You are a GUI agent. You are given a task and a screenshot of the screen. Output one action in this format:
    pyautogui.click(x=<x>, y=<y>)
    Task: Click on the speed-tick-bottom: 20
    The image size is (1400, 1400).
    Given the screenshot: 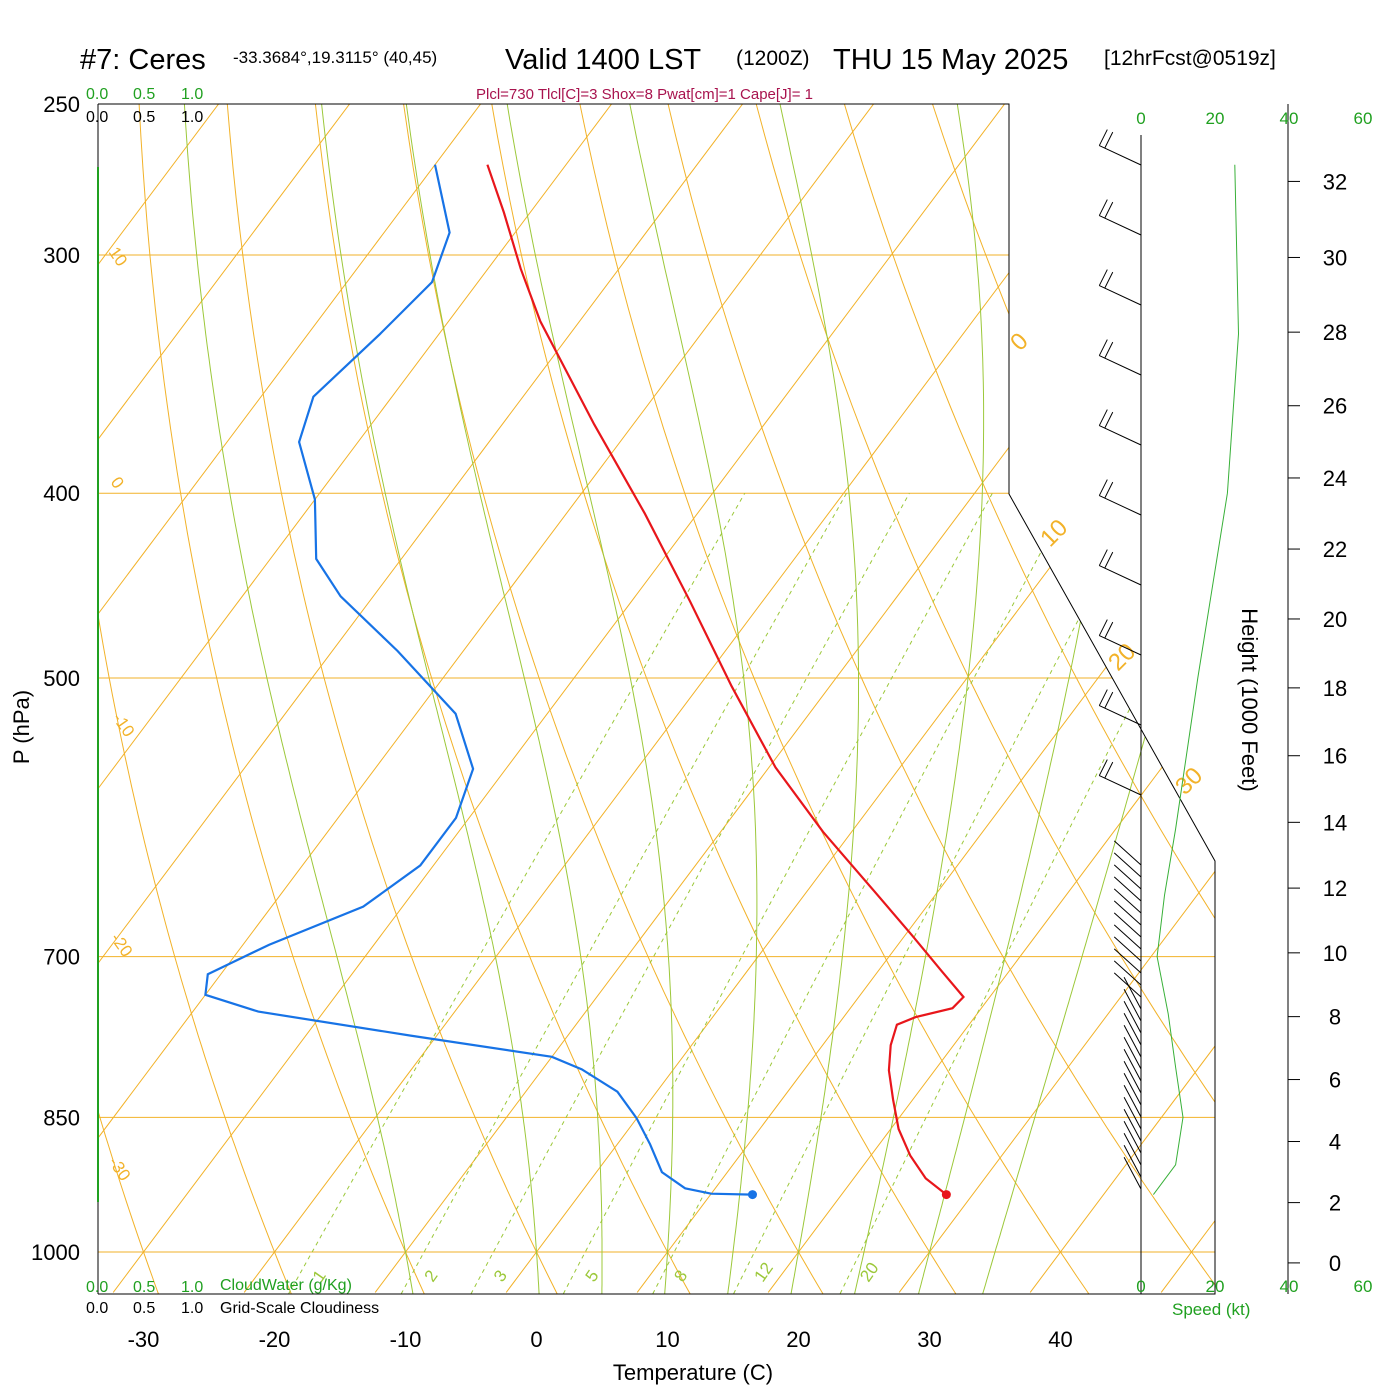 What is the action you would take?
    pyautogui.click(x=1215, y=1286)
    